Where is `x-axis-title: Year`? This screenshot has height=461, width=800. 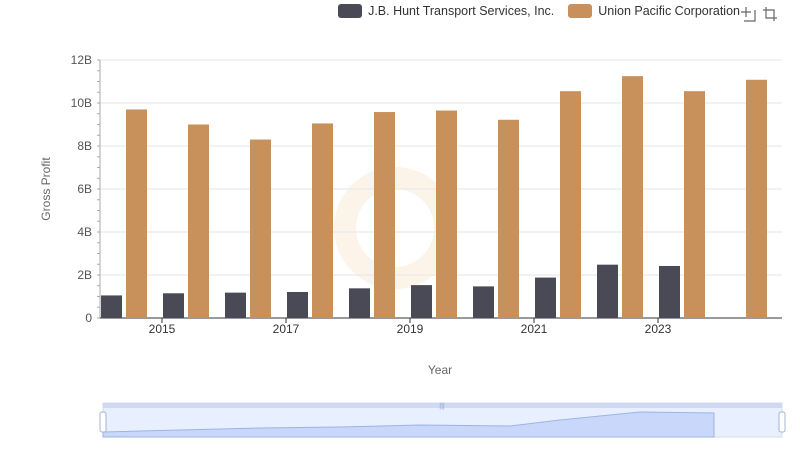
x-axis-title: Year is located at coordinates (440, 370).